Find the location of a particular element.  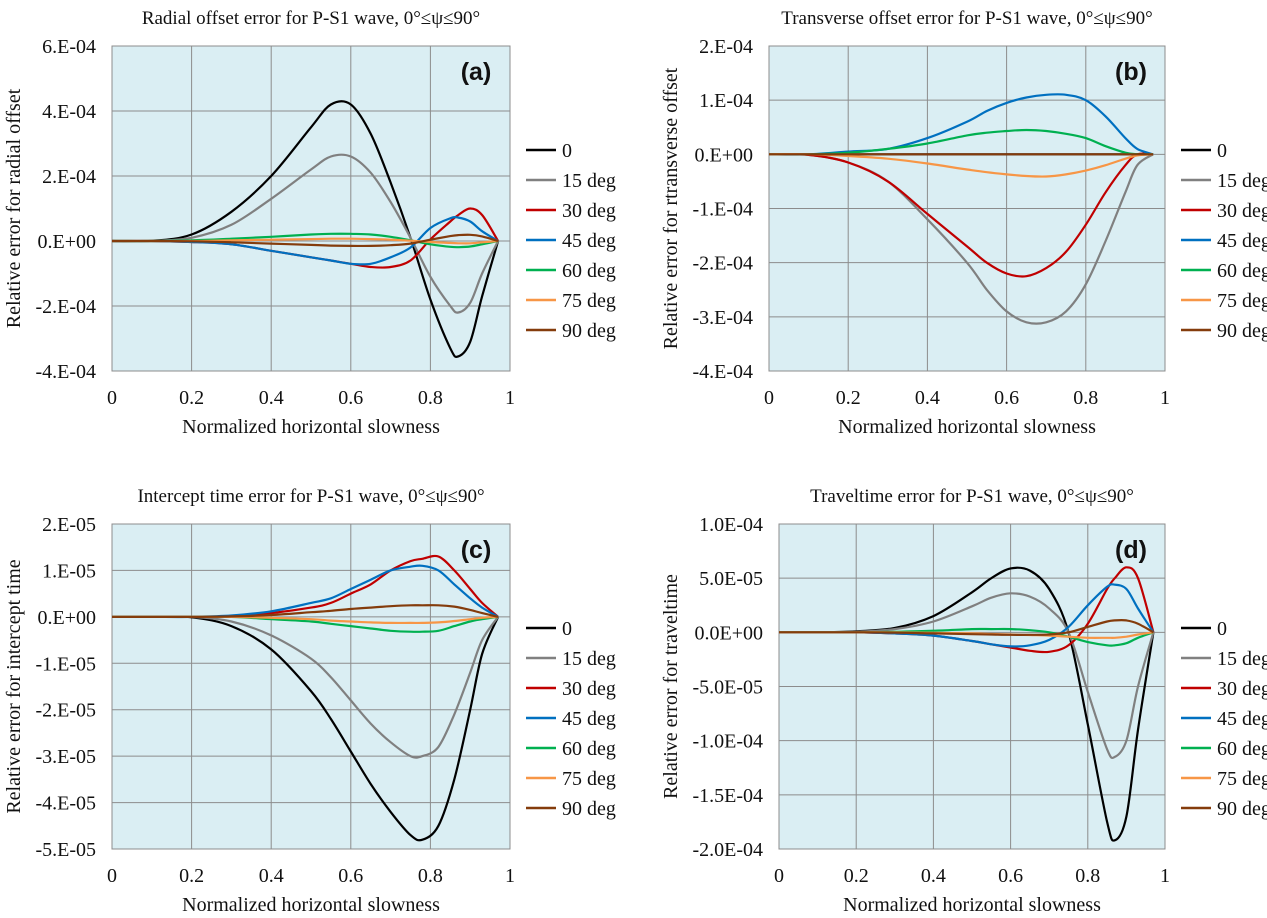

y-tick-label: 1.0E-04 is located at coordinates (731, 525).